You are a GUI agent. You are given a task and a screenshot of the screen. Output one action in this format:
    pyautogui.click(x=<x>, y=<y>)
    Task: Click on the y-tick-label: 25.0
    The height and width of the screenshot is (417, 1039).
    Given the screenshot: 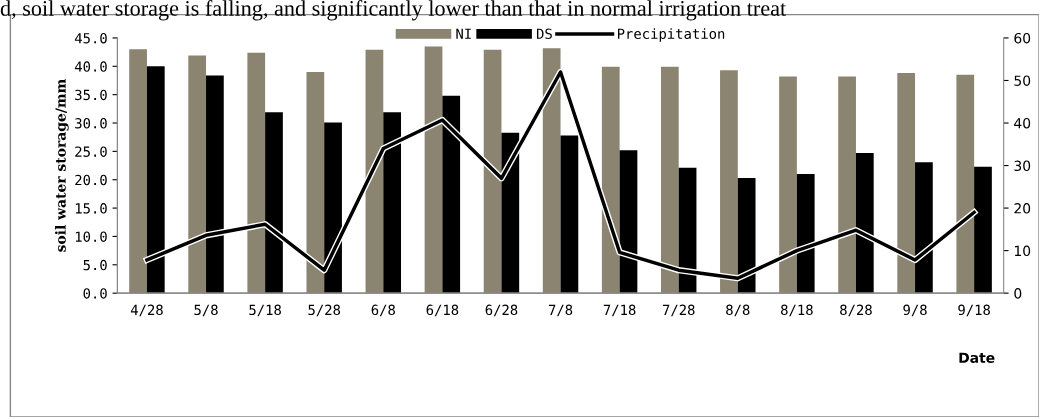 What is the action you would take?
    pyautogui.click(x=91, y=151)
    